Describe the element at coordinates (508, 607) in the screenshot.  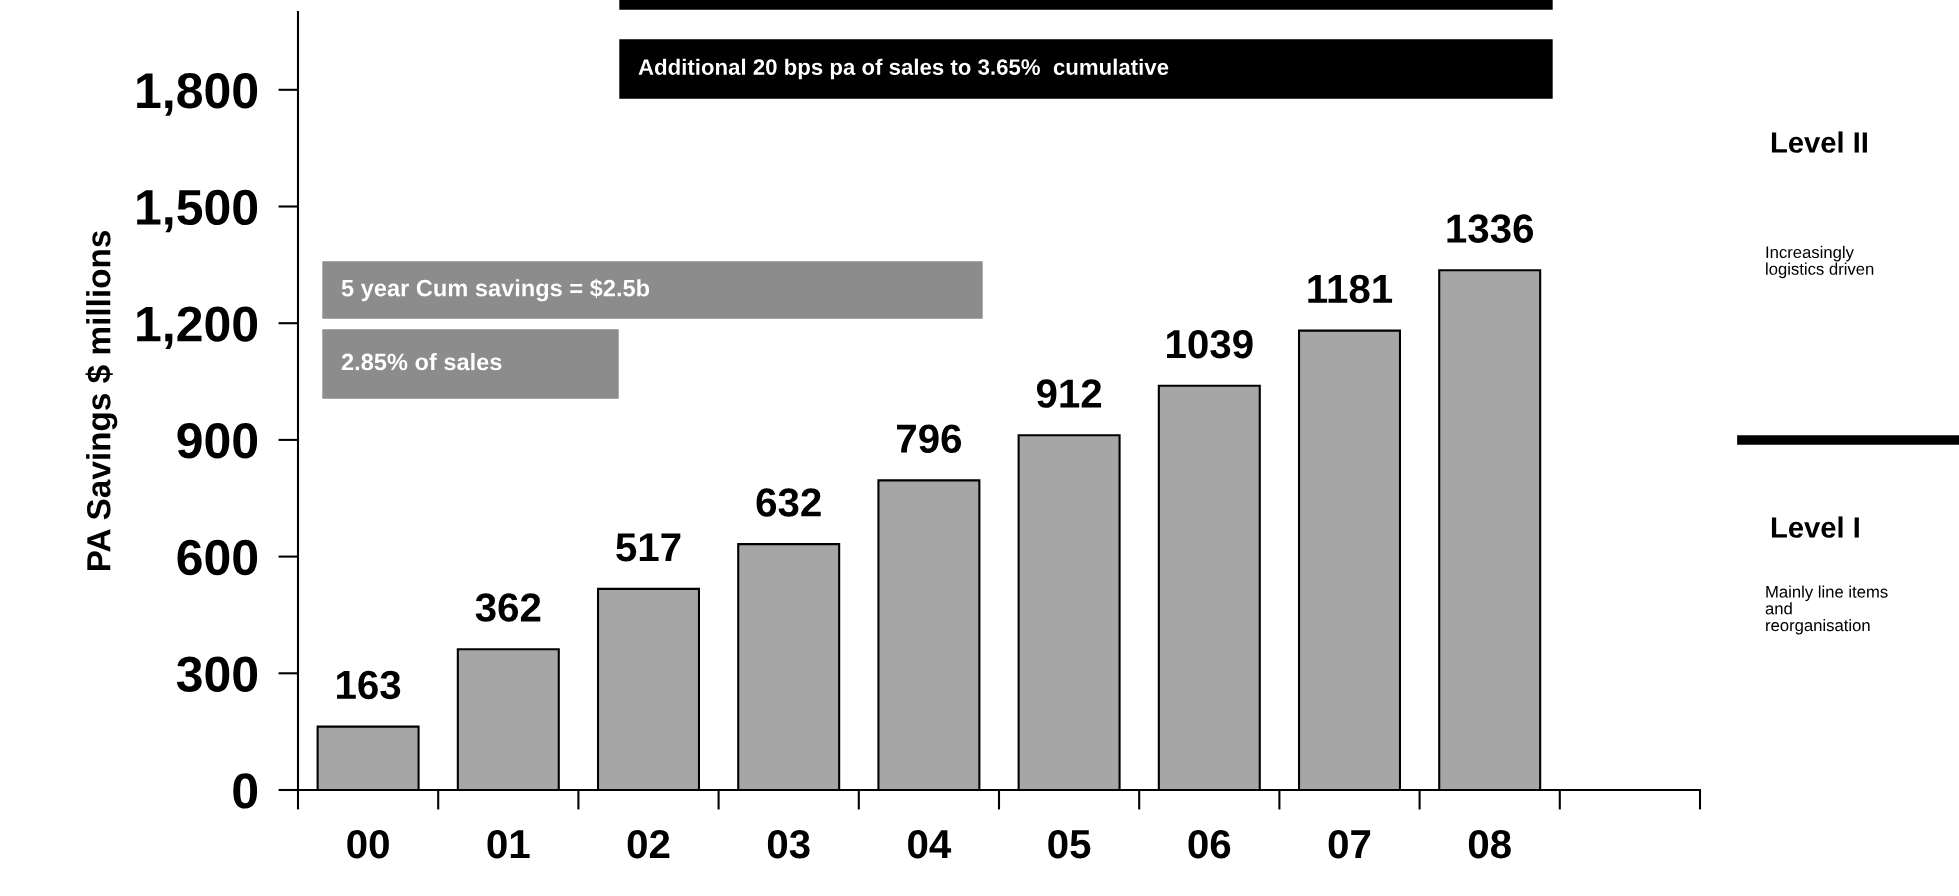
I see `data-label: 362` at that location.